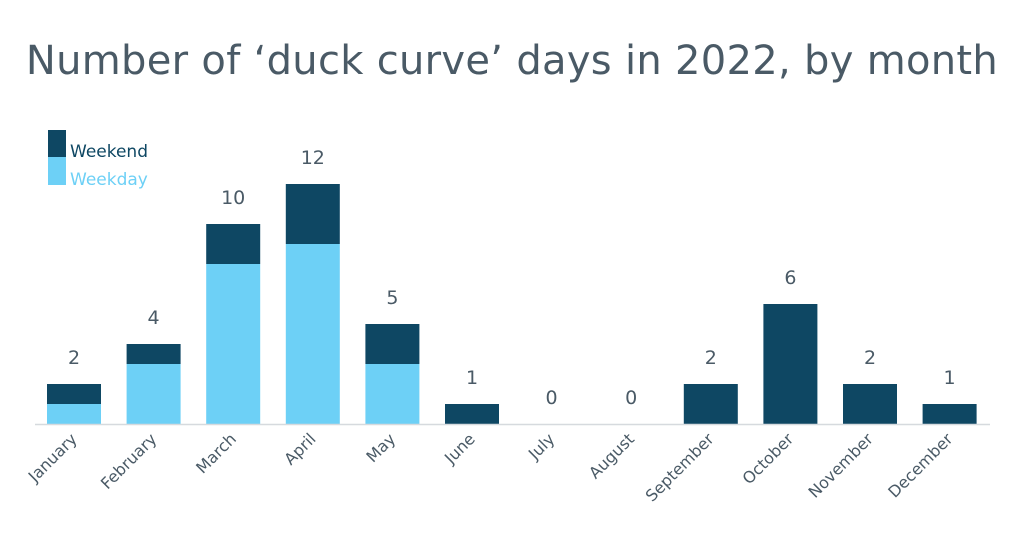 The height and width of the screenshot is (552, 1024). I want to click on x-tick-label-august: August, so click(611, 455).